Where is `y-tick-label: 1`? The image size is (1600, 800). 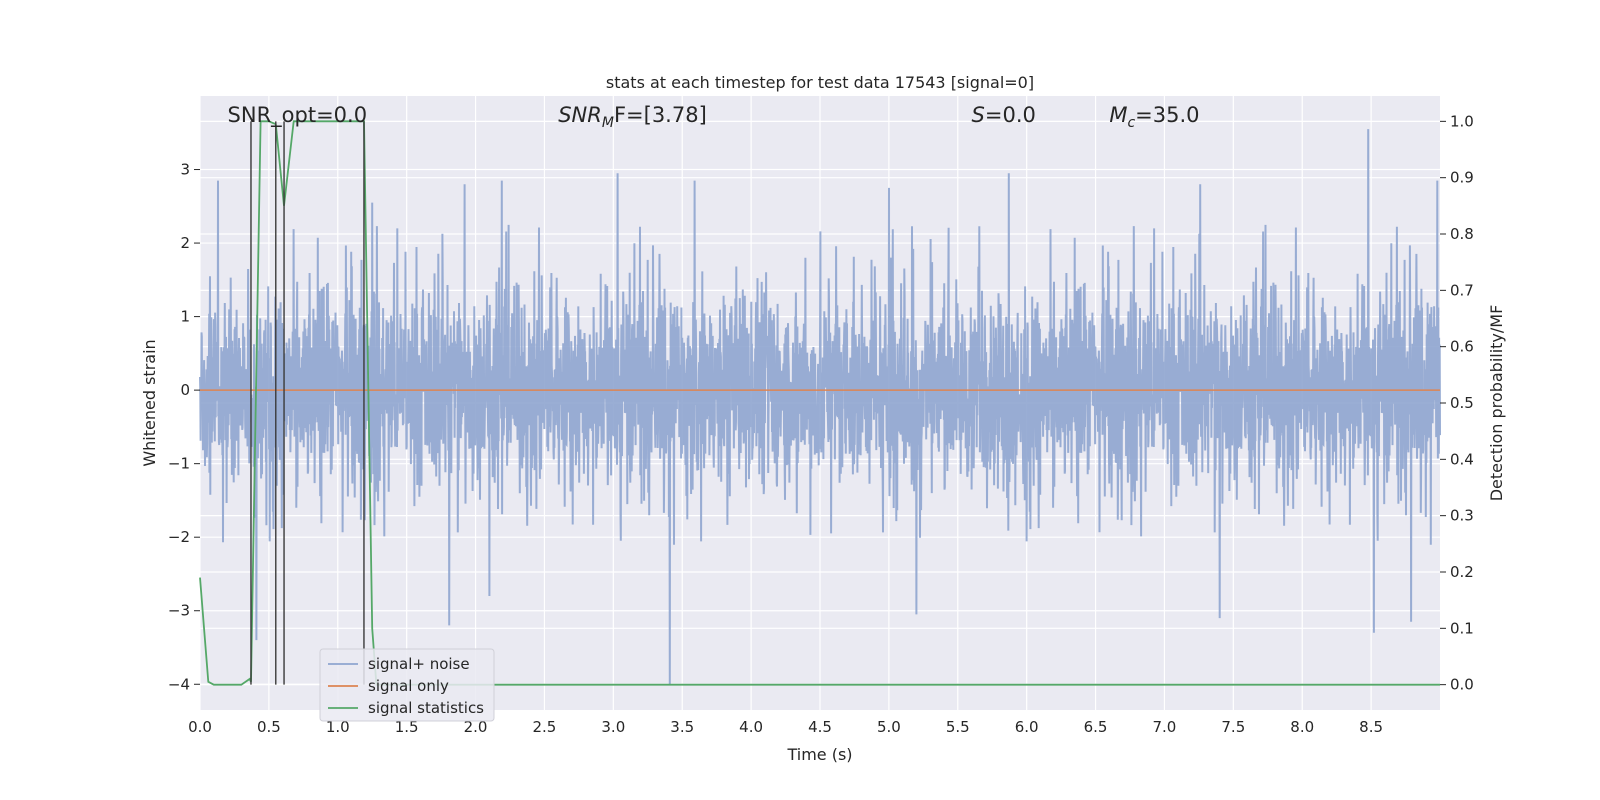 y-tick-label: 1 is located at coordinates (185, 317).